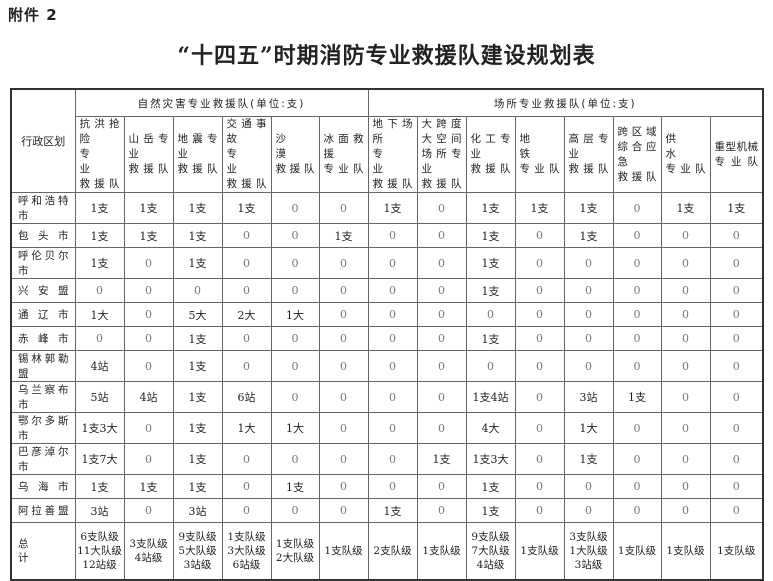 Image resolution: width=773 pixels, height=581 pixels. I want to click on table-row: 乌 海 市 1支 1支 1支 0 1支 0 0 0 1支 0 0 0 0 0, so click(387, 486).